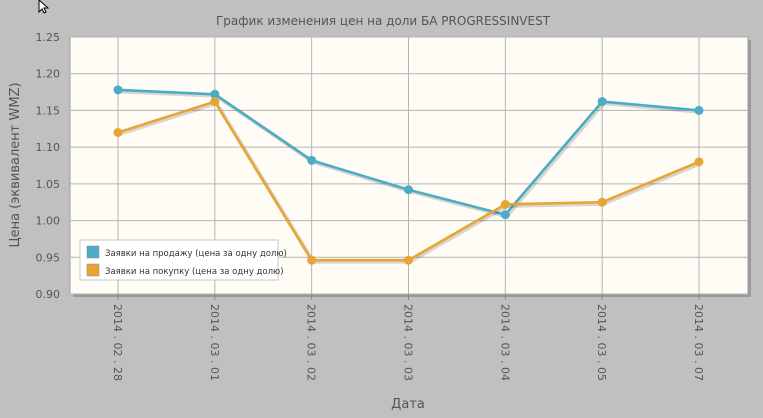 The image size is (763, 418). I want to click on y-tick-label: 1.20, so click(48, 74).